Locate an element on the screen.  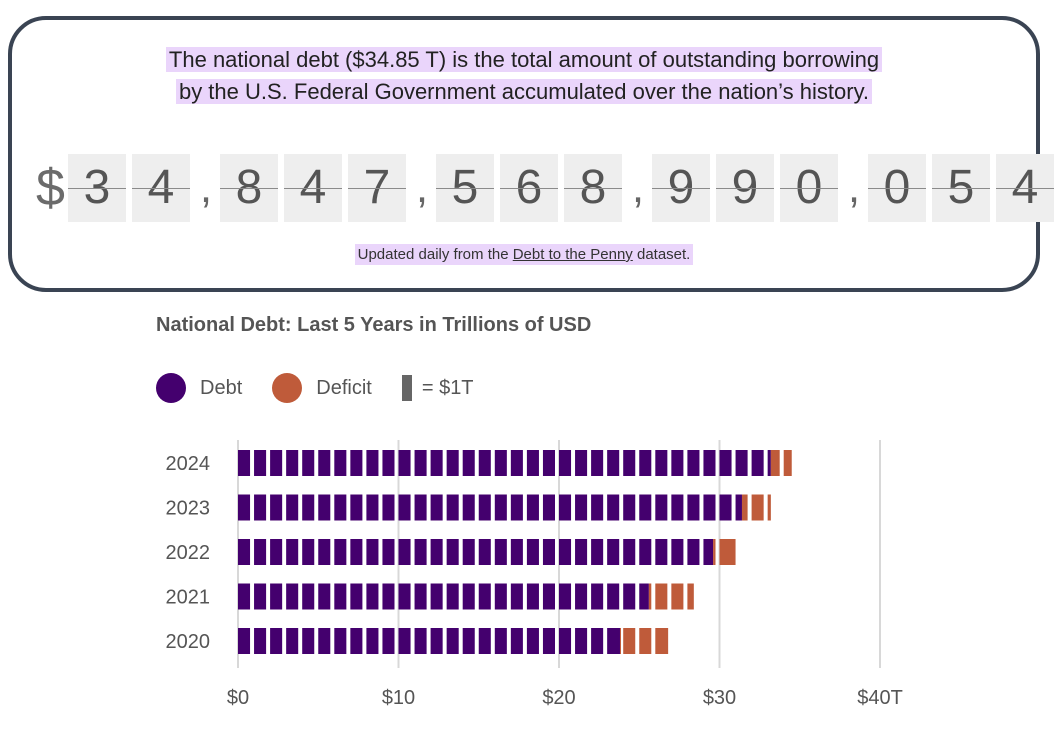
legend-unit-label: = $1T is located at coordinates (447, 387).